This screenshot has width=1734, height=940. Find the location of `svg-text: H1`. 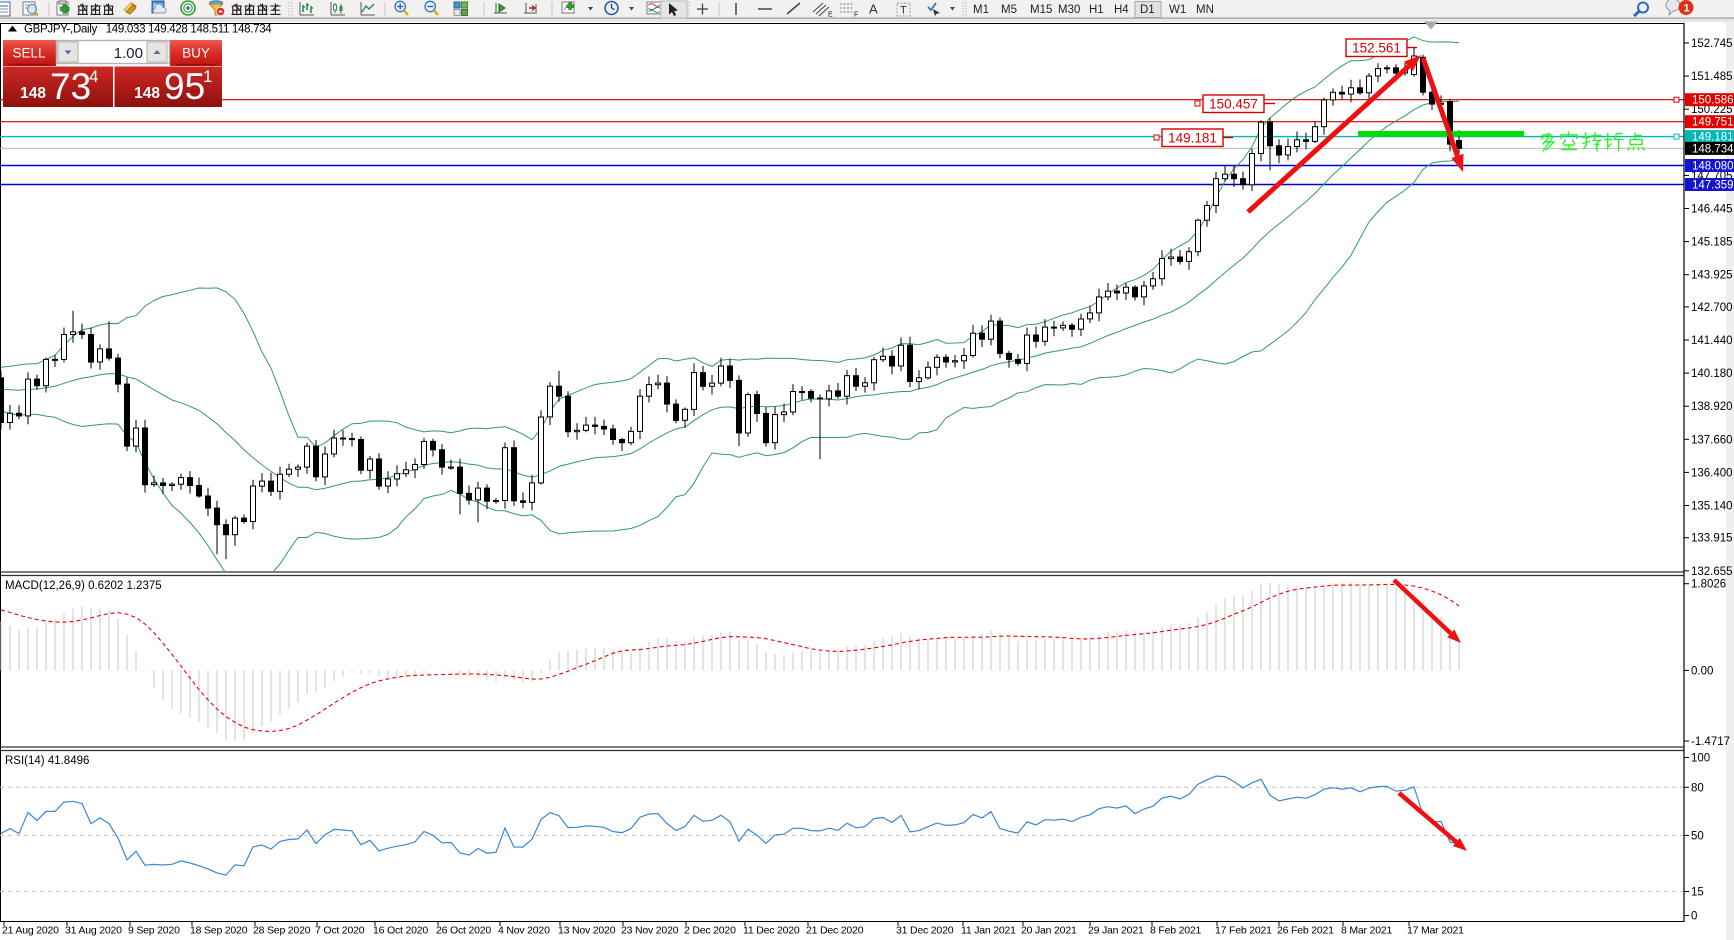

svg-text: H1 is located at coordinates (1096, 10).